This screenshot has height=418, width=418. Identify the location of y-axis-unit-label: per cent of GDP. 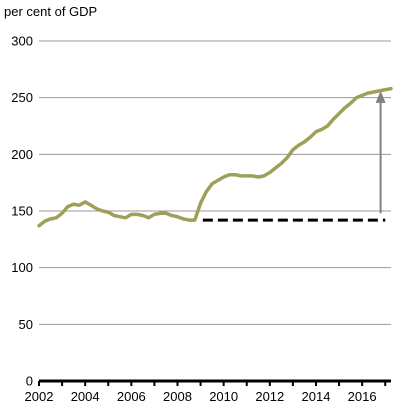
(50, 11).